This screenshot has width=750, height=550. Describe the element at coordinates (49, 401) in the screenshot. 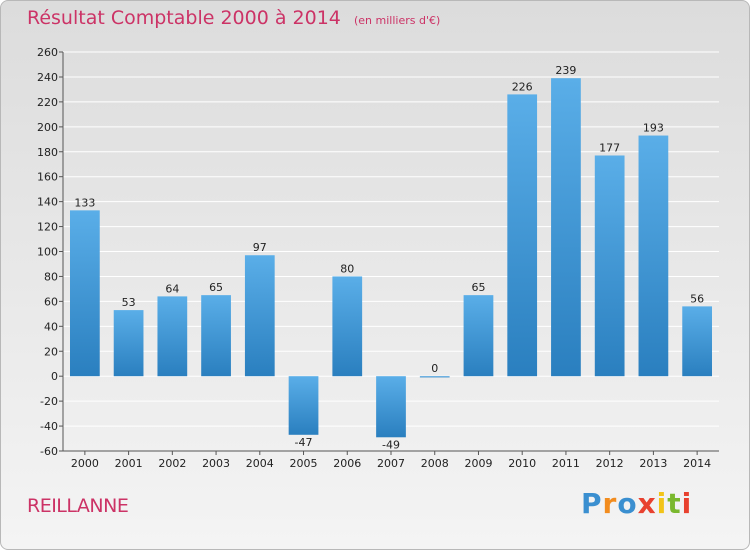

I see `y-tick-label: -20` at that location.